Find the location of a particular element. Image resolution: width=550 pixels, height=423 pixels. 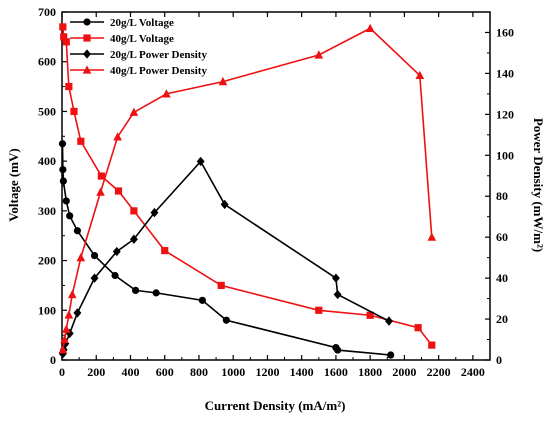

y-right-tick-label: 140 is located at coordinates (505, 73).